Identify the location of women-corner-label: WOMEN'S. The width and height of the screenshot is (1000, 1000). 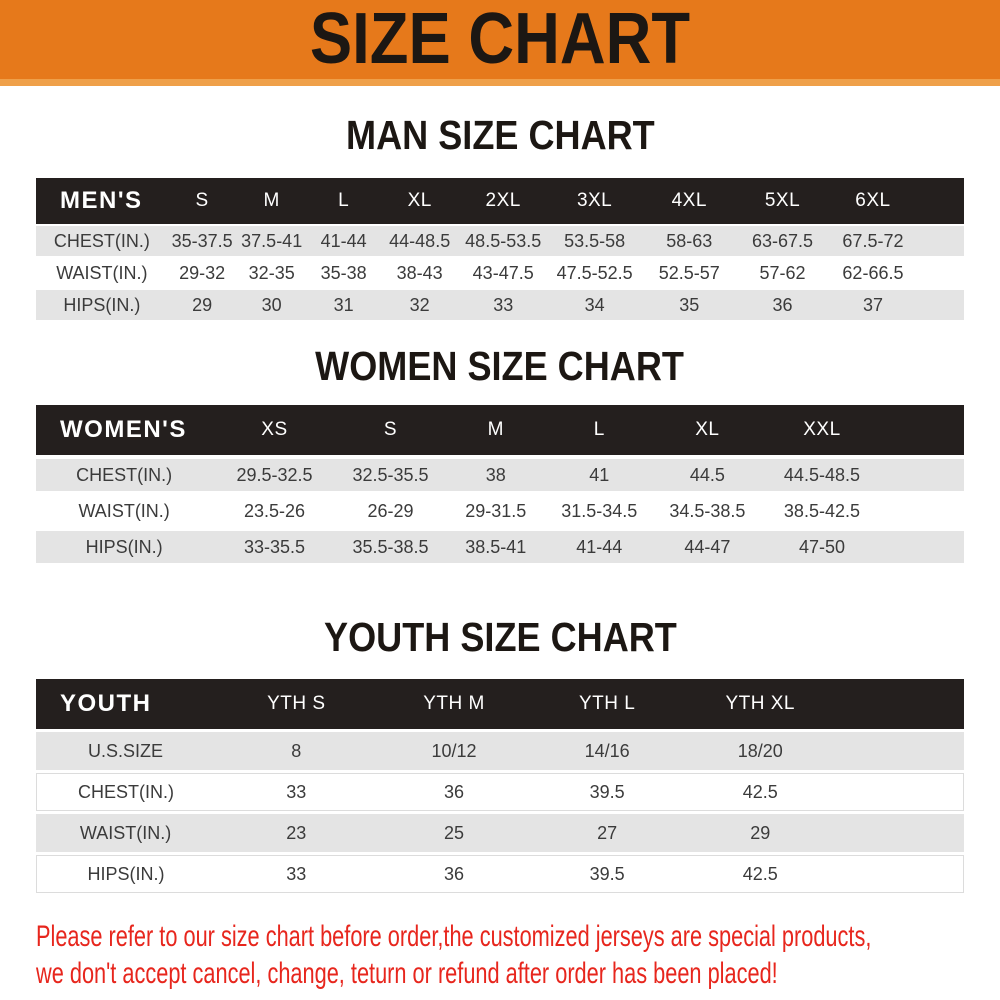
(124, 430).